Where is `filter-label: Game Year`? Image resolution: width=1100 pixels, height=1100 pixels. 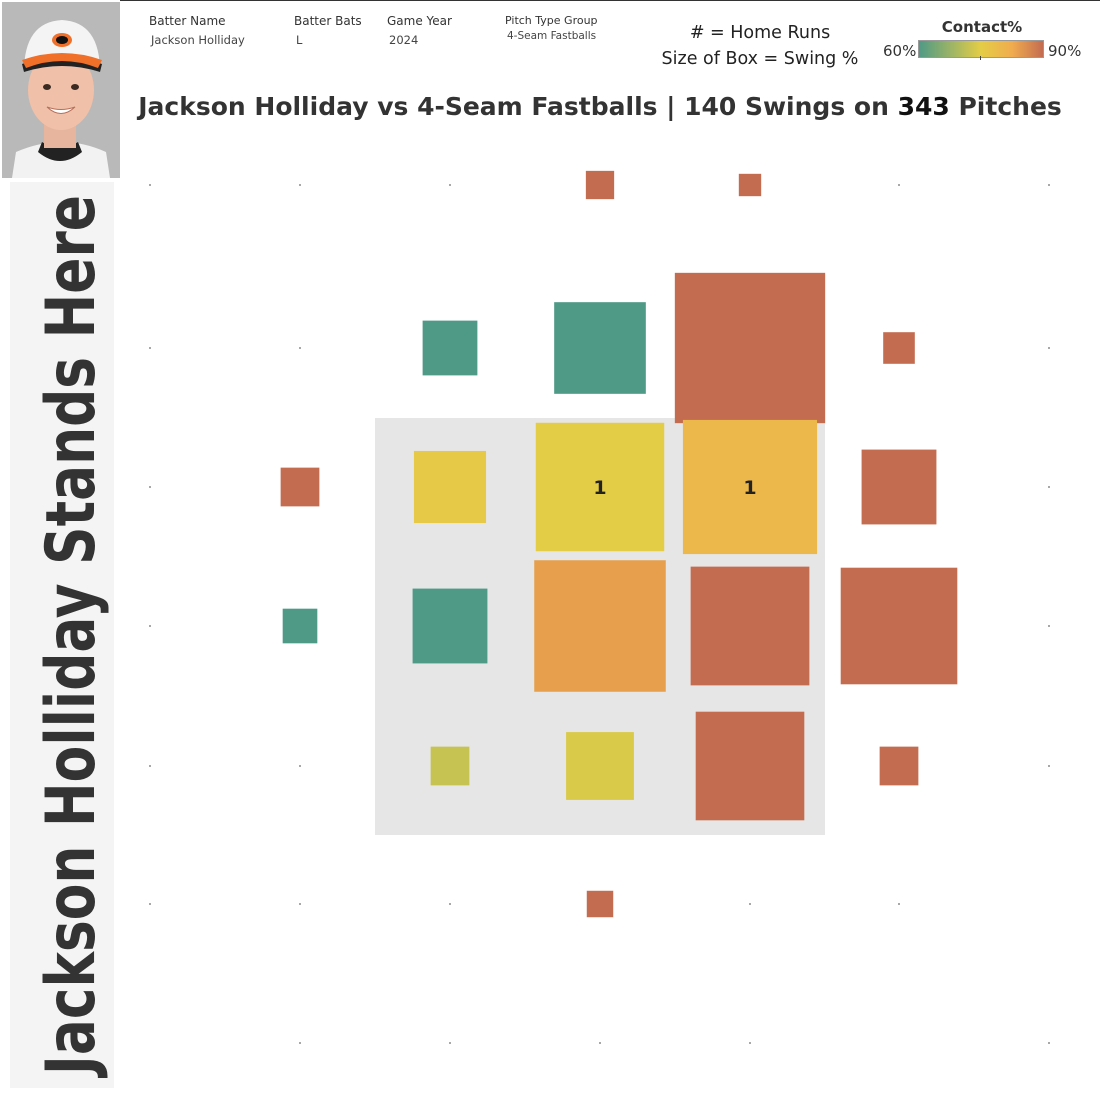 filter-label: Game Year is located at coordinates (419, 21).